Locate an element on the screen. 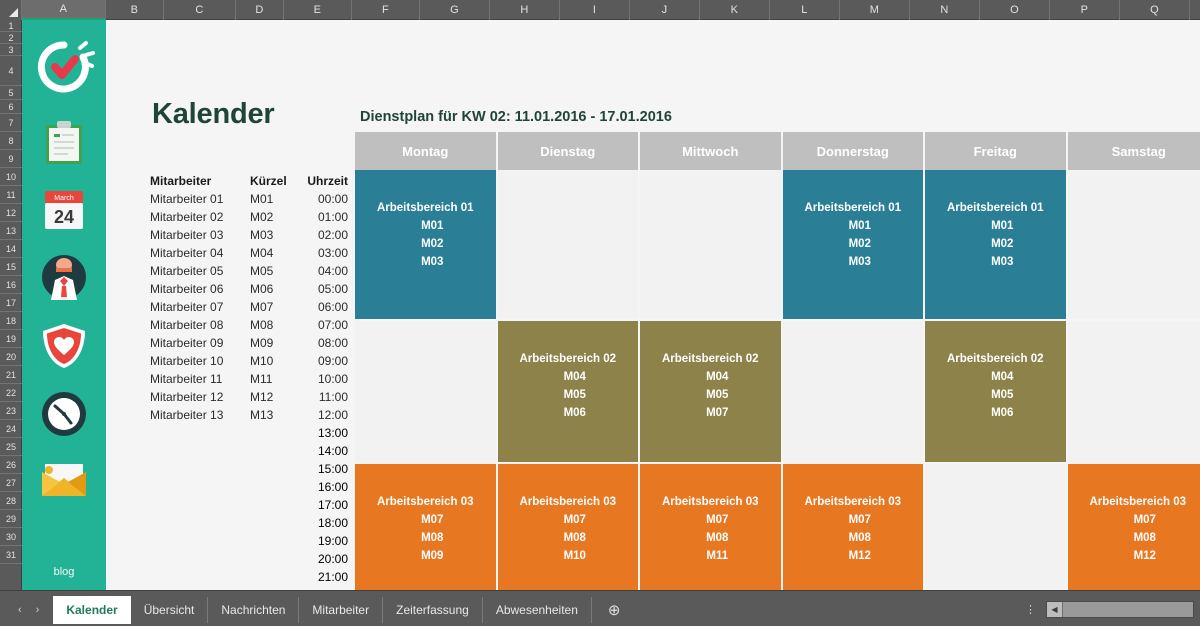  row-header-3: 3 is located at coordinates (11, 50).